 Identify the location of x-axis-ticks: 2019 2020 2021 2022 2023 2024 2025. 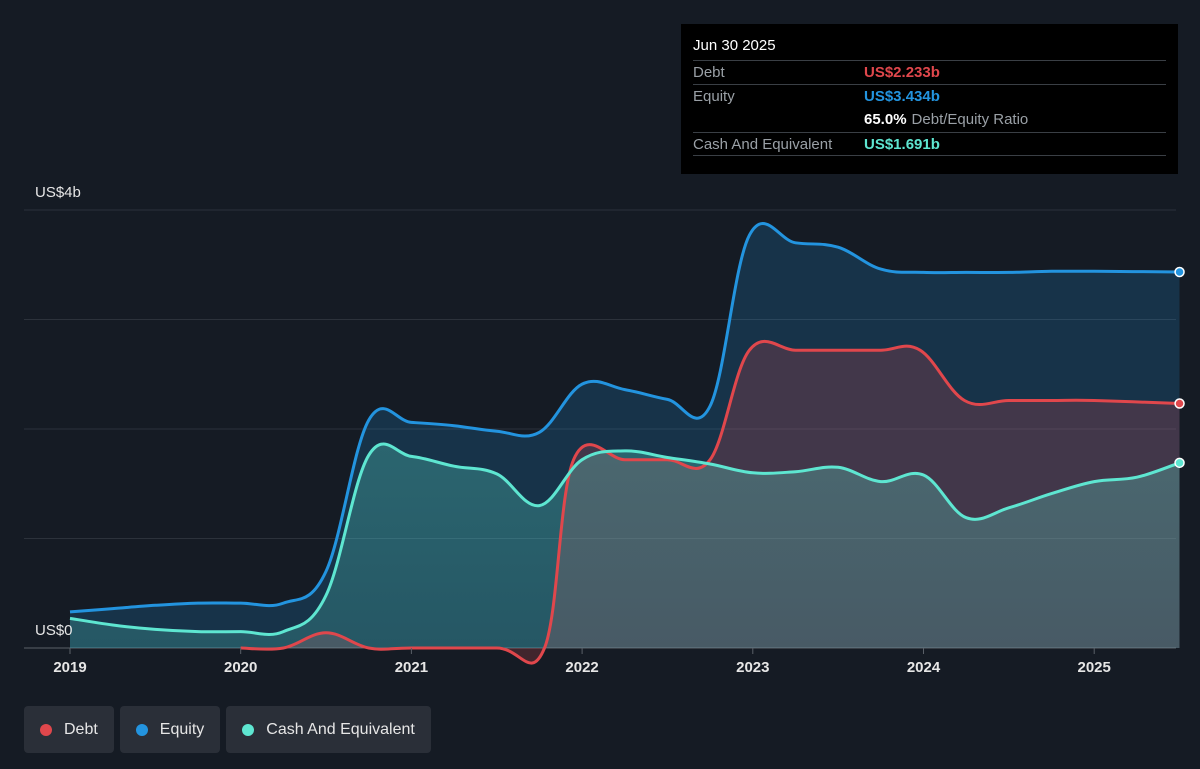
(582, 662).